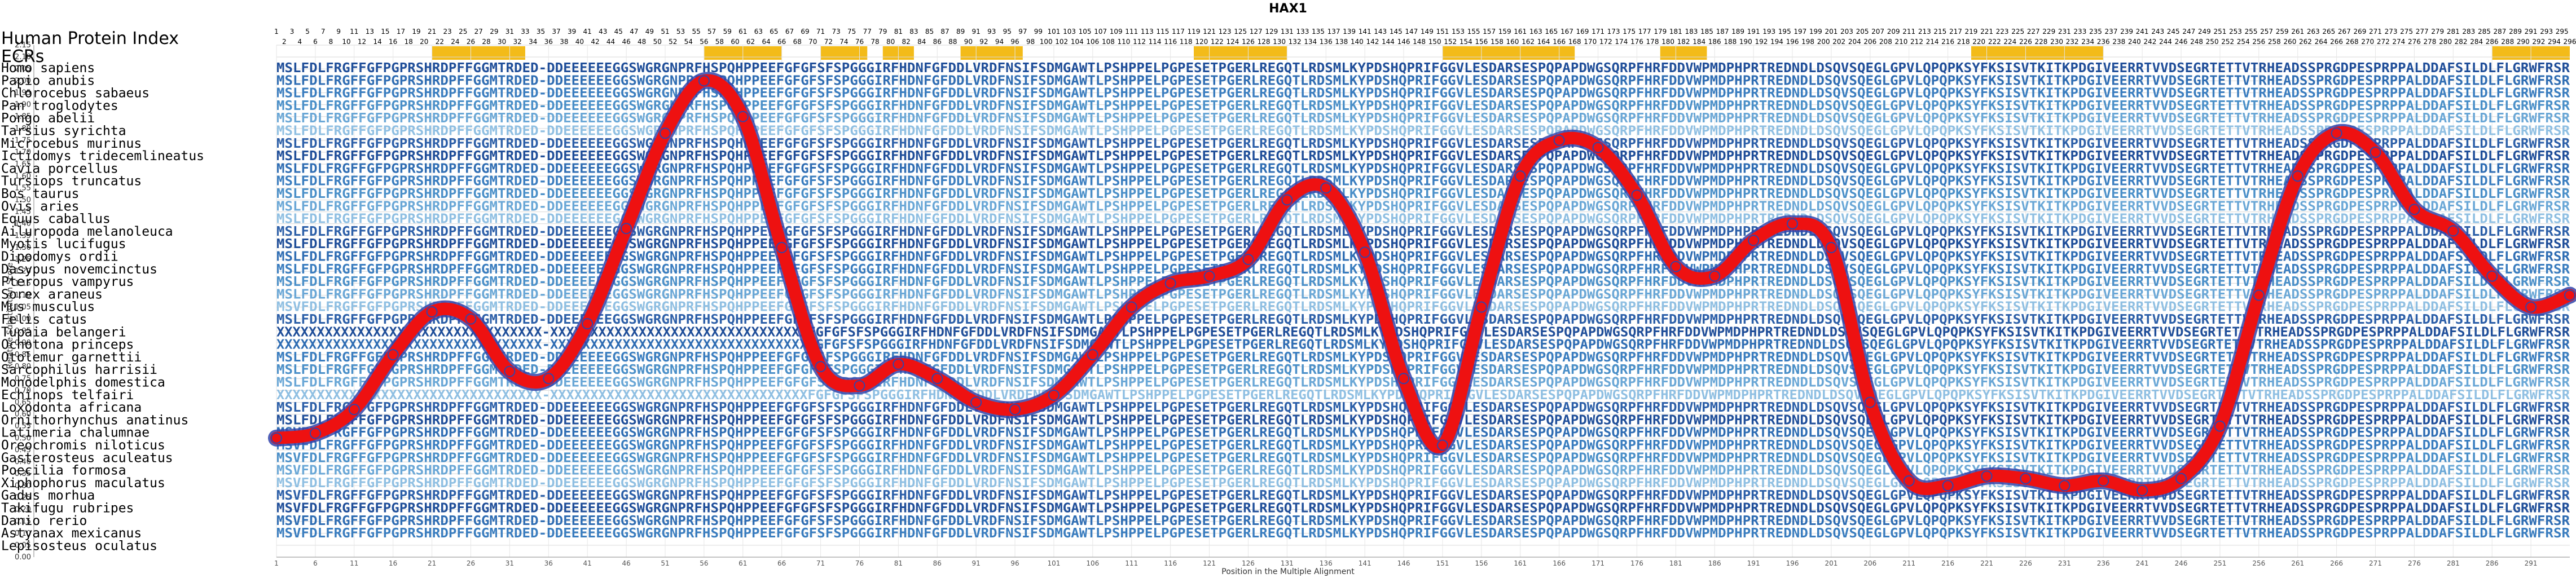  What do you see at coordinates (315, 563) in the screenshot?
I see `x-tick-label: 6` at bounding box center [315, 563].